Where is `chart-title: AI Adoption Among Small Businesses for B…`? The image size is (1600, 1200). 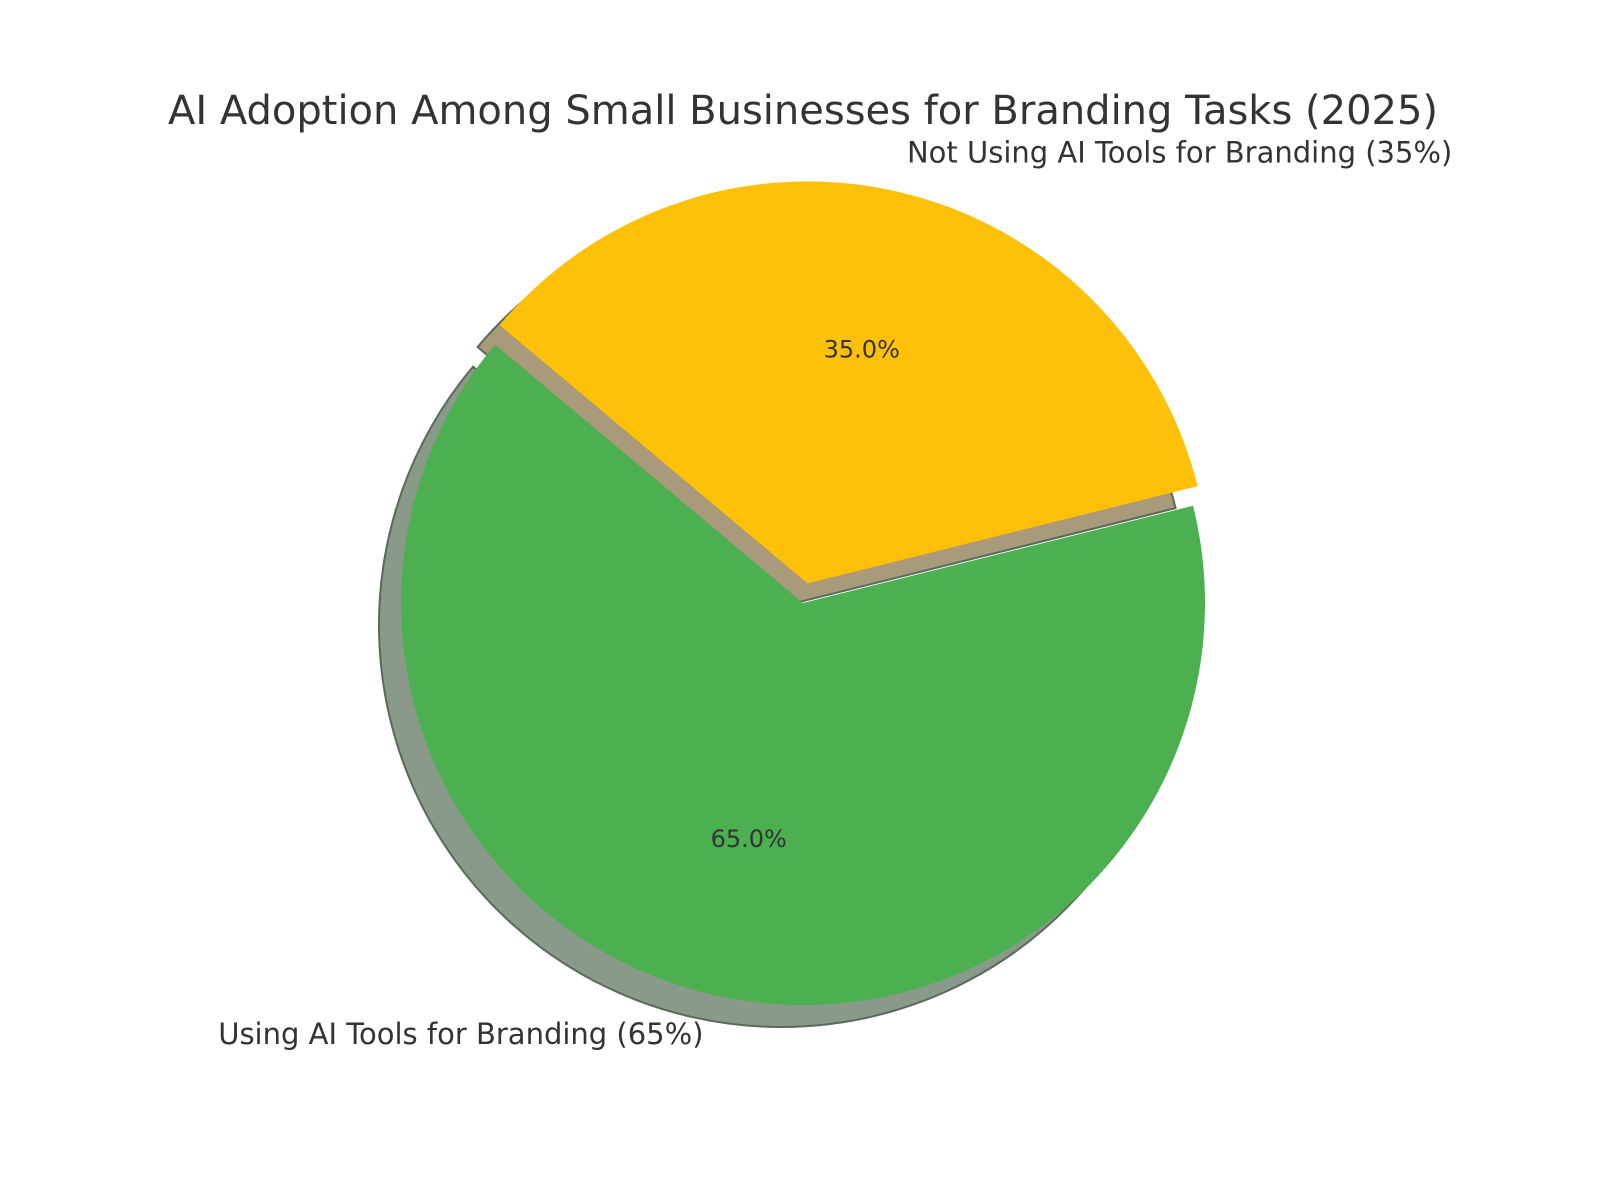 chart-title: AI Adoption Among Small Businesses for B… is located at coordinates (803, 111).